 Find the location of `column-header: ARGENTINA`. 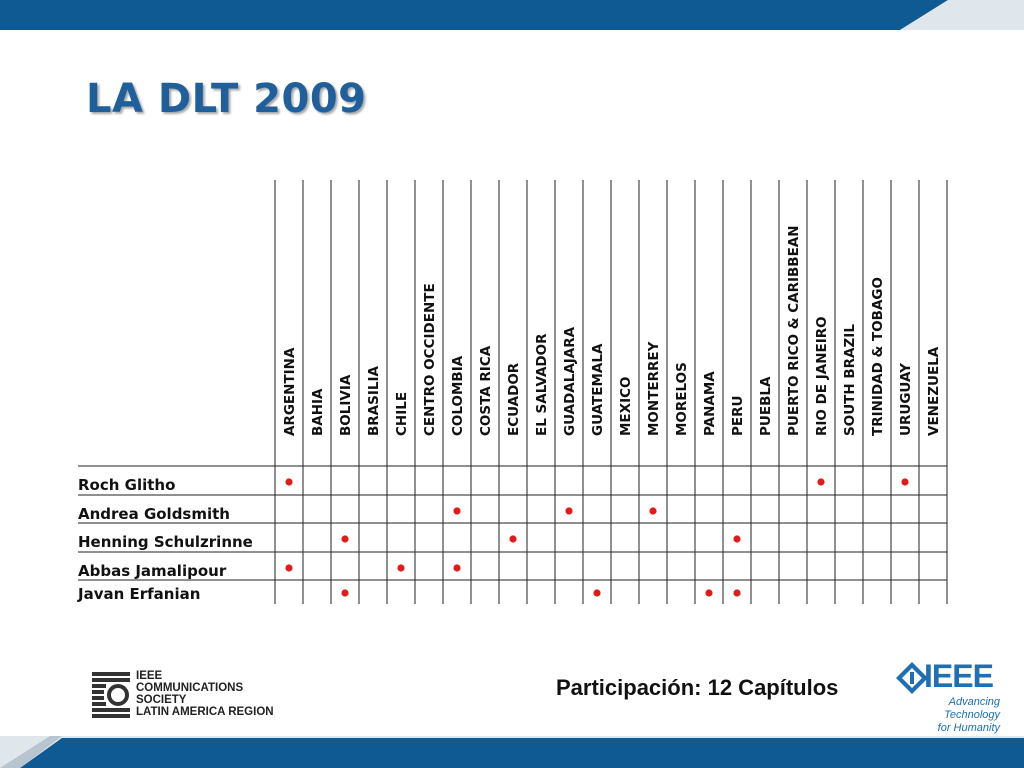

column-header: ARGENTINA is located at coordinates (290, 391).